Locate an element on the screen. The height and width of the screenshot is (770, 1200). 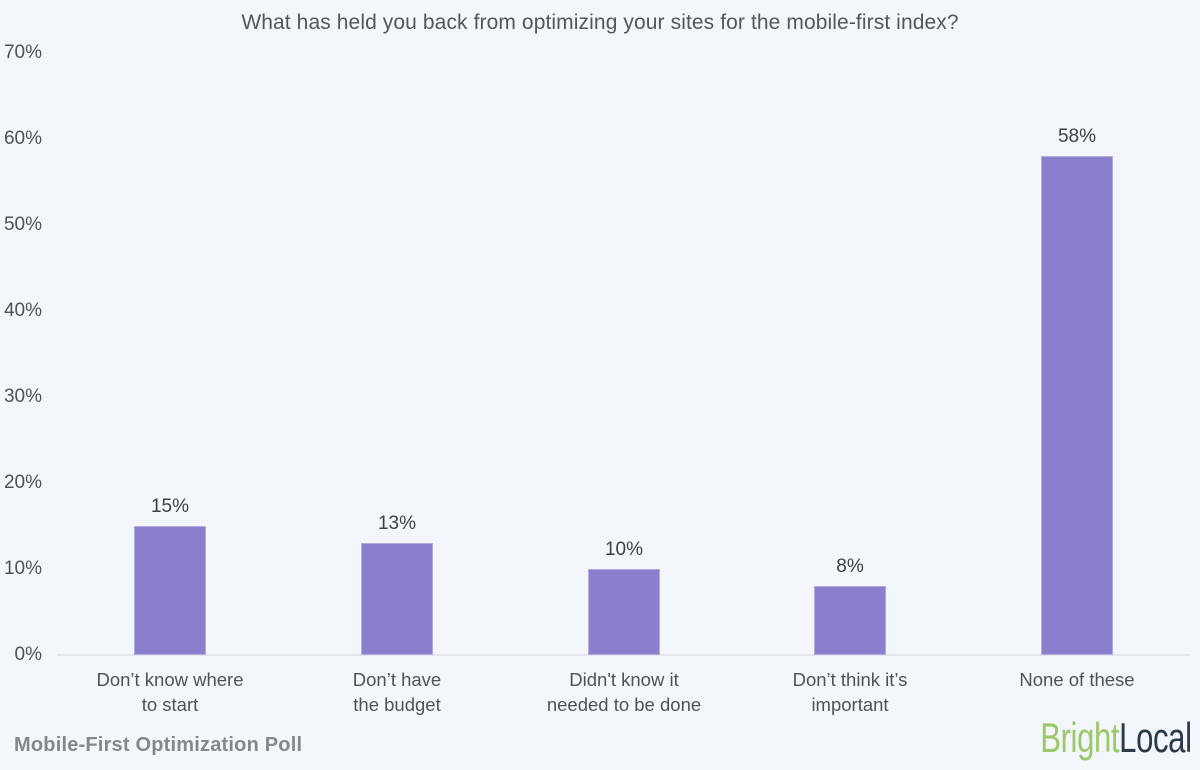
logo-text-bright: Bright is located at coordinates (1080, 737).